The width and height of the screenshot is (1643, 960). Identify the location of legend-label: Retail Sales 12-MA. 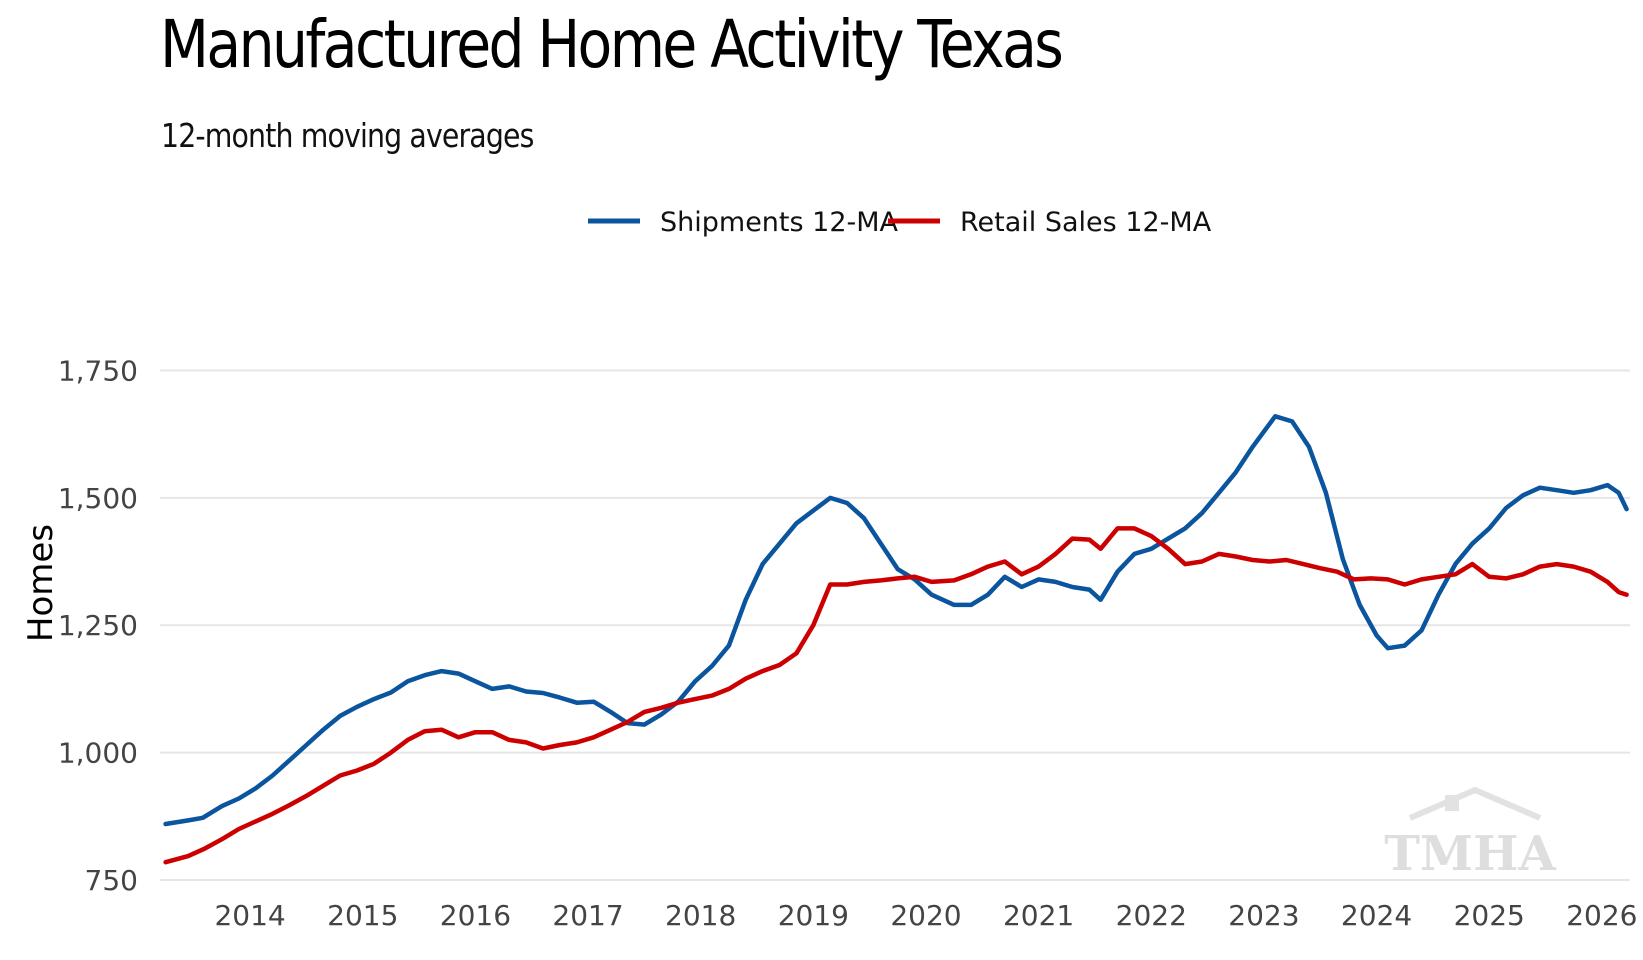
(1086, 222).